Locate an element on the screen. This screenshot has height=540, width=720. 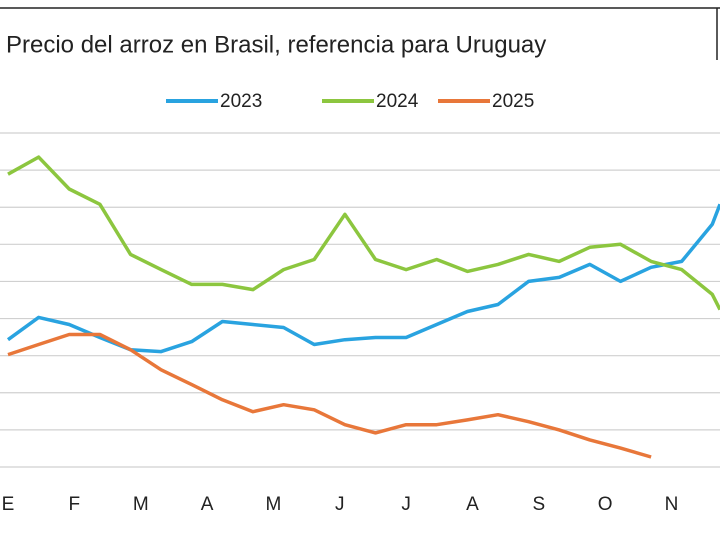
x-tick-label: S is located at coordinates (539, 504).